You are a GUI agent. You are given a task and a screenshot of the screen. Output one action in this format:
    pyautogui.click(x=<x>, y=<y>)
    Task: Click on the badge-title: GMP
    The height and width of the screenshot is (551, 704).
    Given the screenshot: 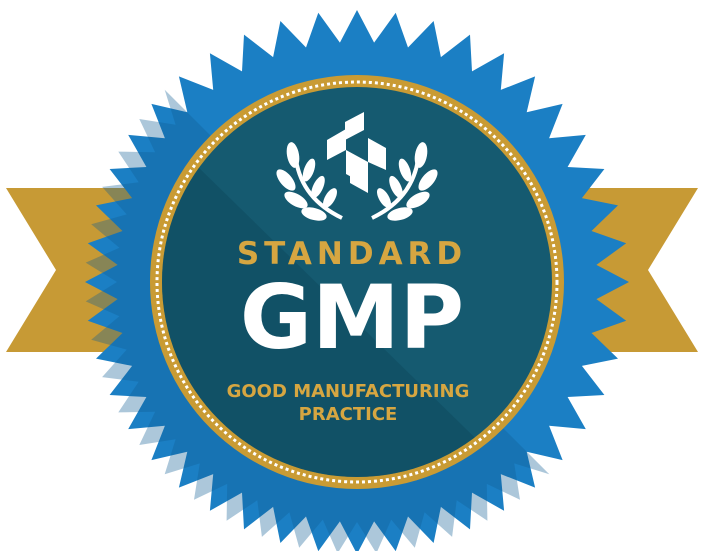 What is the action you would take?
    pyautogui.click(x=352, y=317)
    